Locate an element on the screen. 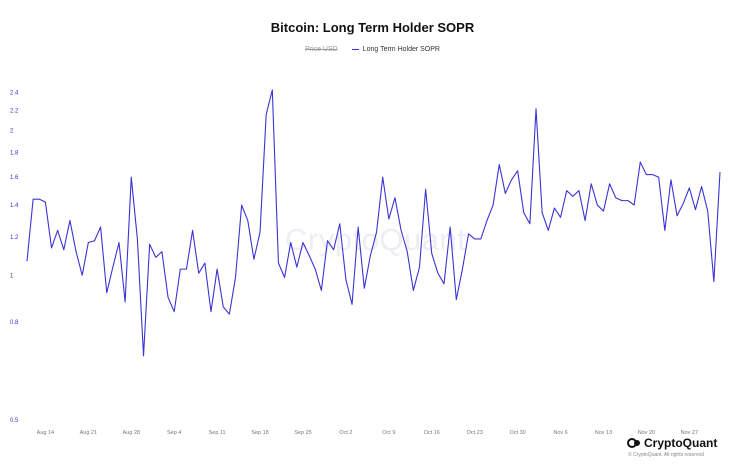  x-tick-label: Nov 27 is located at coordinates (689, 433).